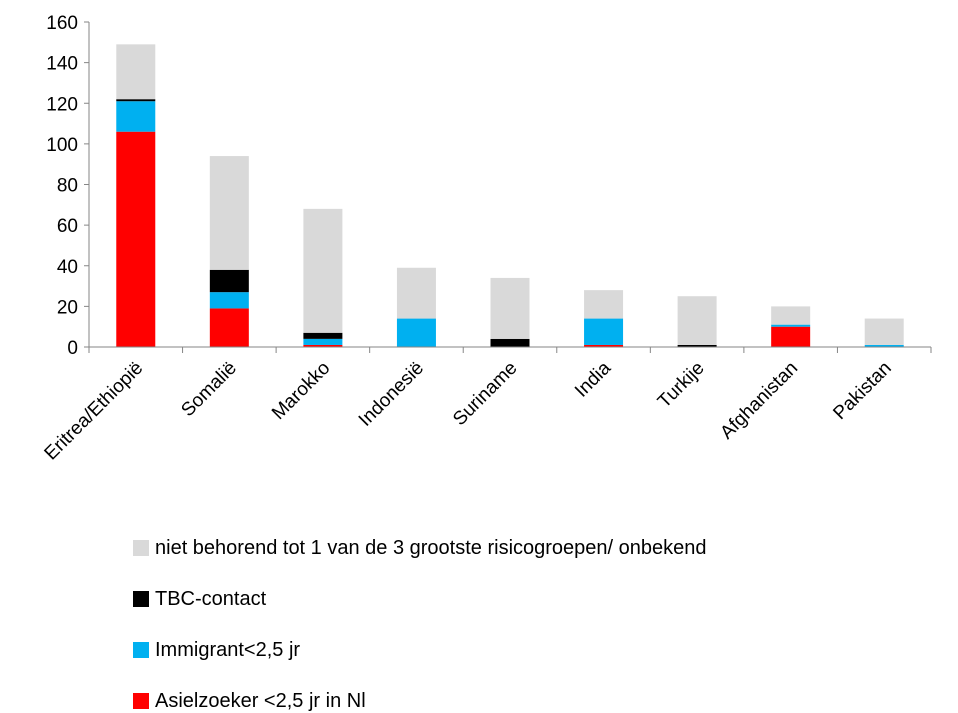 This screenshot has height=713, width=958. What do you see at coordinates (391, 394) in the screenshot?
I see `x-category-label: Indonesië` at bounding box center [391, 394].